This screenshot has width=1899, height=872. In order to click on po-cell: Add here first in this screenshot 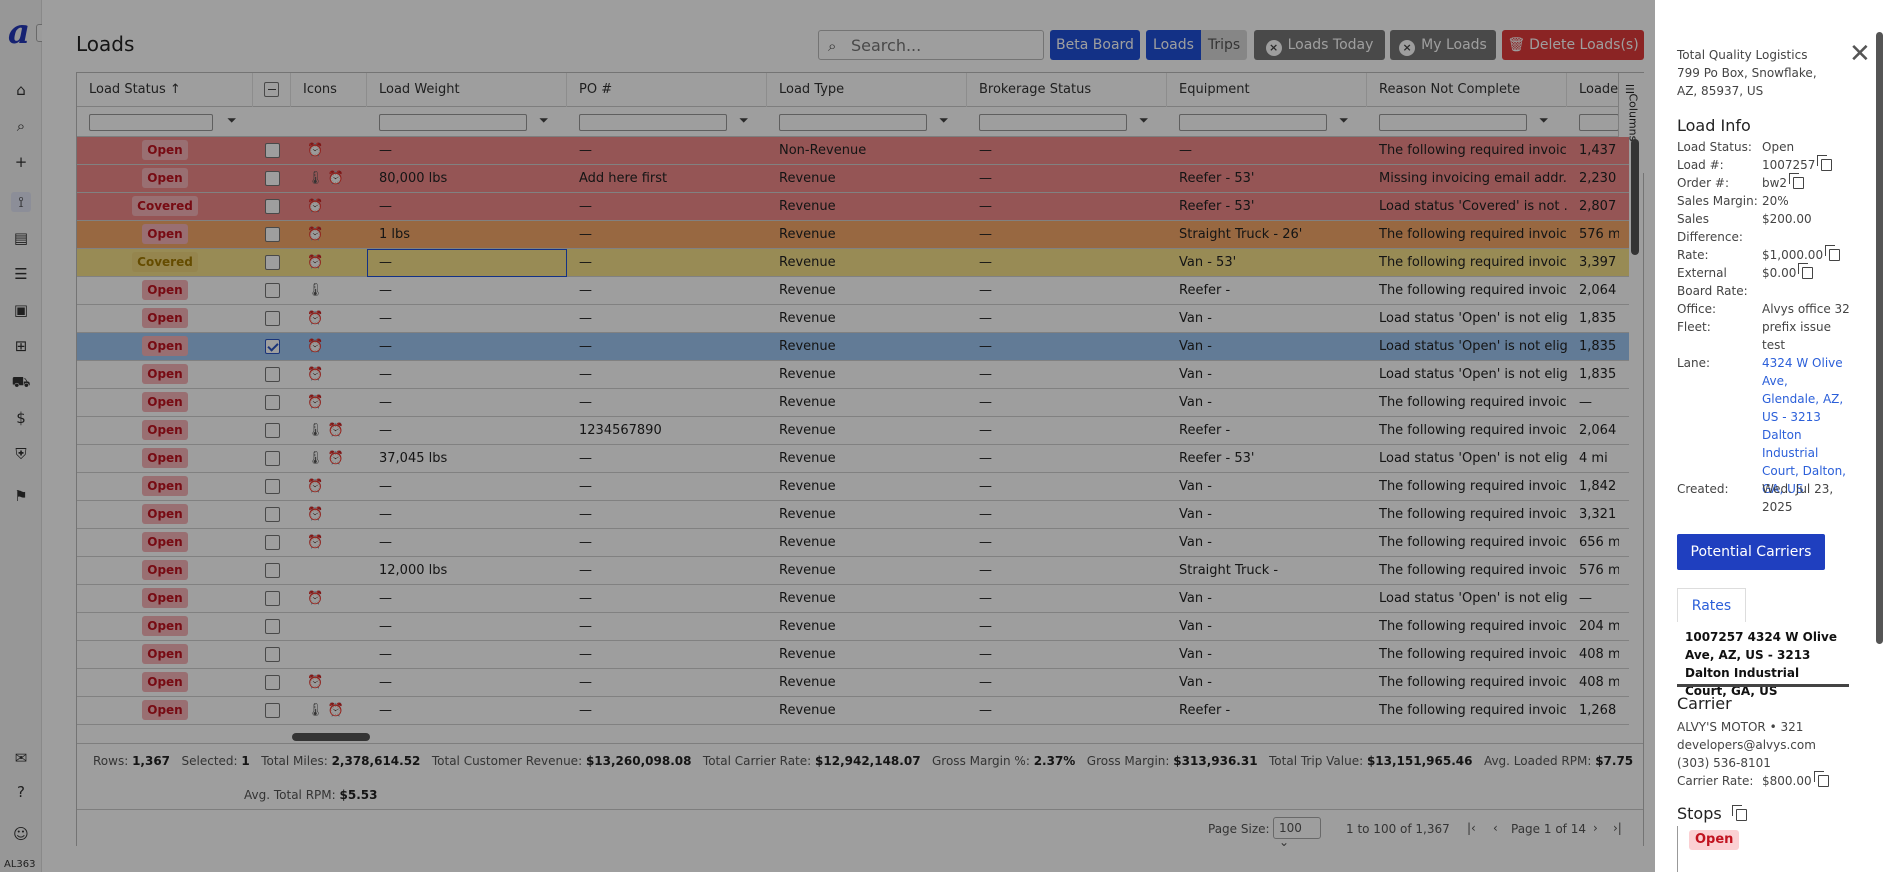, I will do `click(623, 178)`.